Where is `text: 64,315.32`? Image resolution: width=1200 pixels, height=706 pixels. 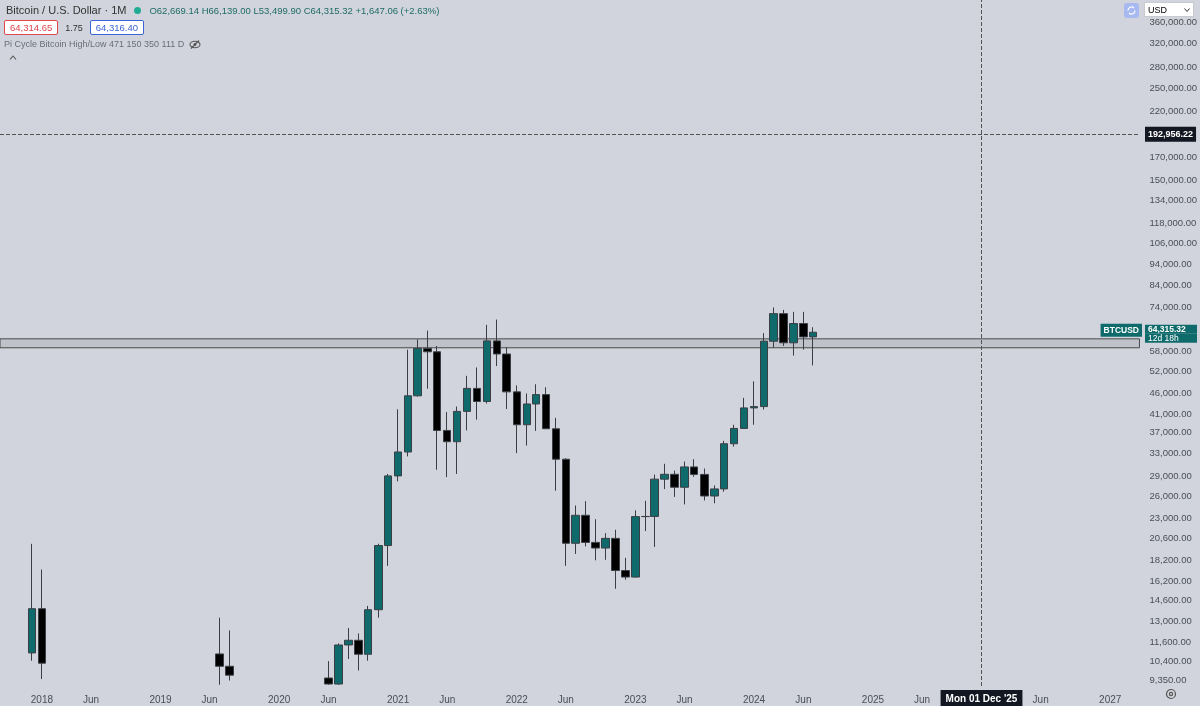
text: 64,315.32 is located at coordinates (1167, 329).